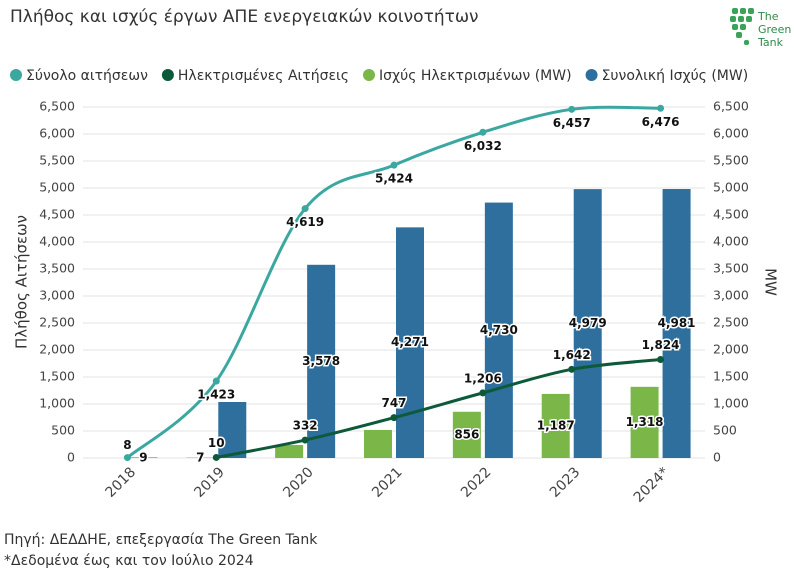 This screenshot has height=575, width=794. What do you see at coordinates (57, 376) in the screenshot?
I see `y-tick-label: 1,500` at bounding box center [57, 376].